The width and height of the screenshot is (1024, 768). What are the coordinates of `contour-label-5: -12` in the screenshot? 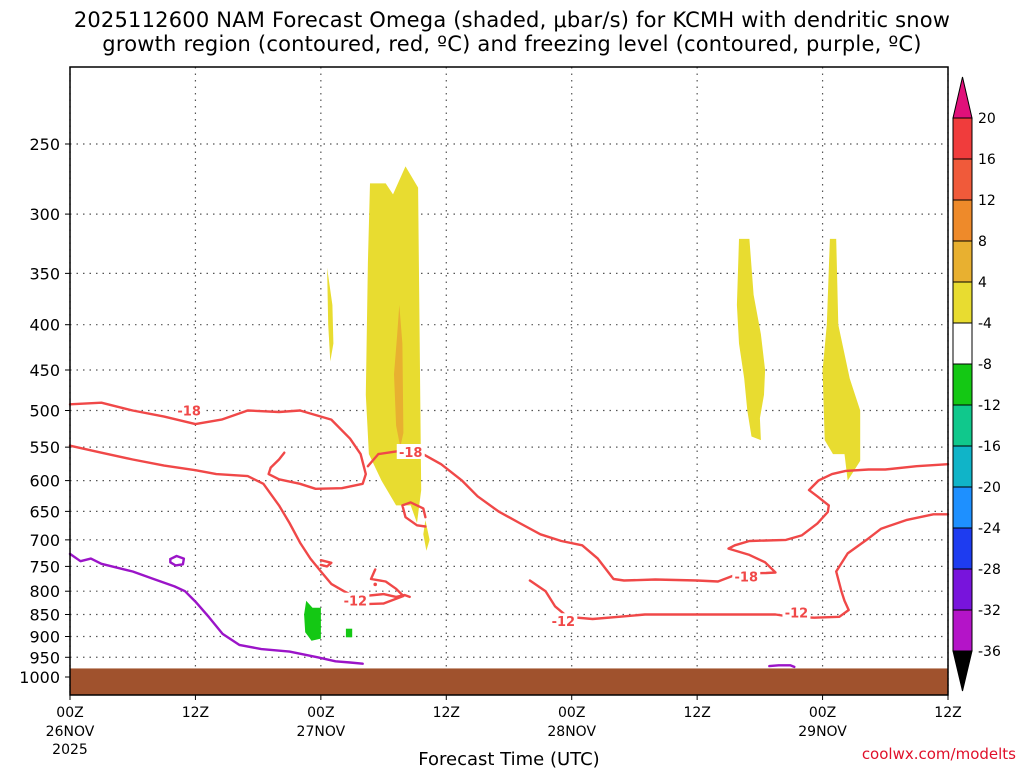 It's located at (797, 614).